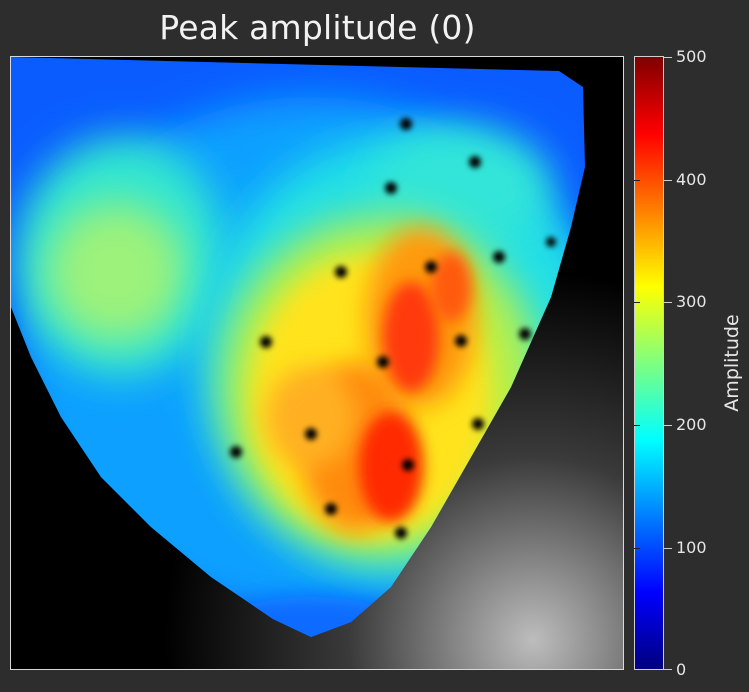 This screenshot has height=692, width=749. Describe the element at coordinates (691, 301) in the screenshot. I see `colorbar-tick-label: 300` at that location.